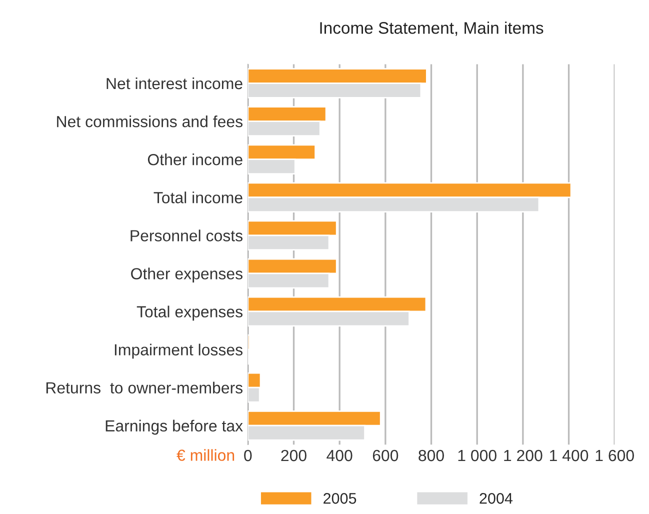 Image resolution: width=649 pixels, height=514 pixels. I want to click on y-tick-label: Earnings before tax, so click(174, 427).